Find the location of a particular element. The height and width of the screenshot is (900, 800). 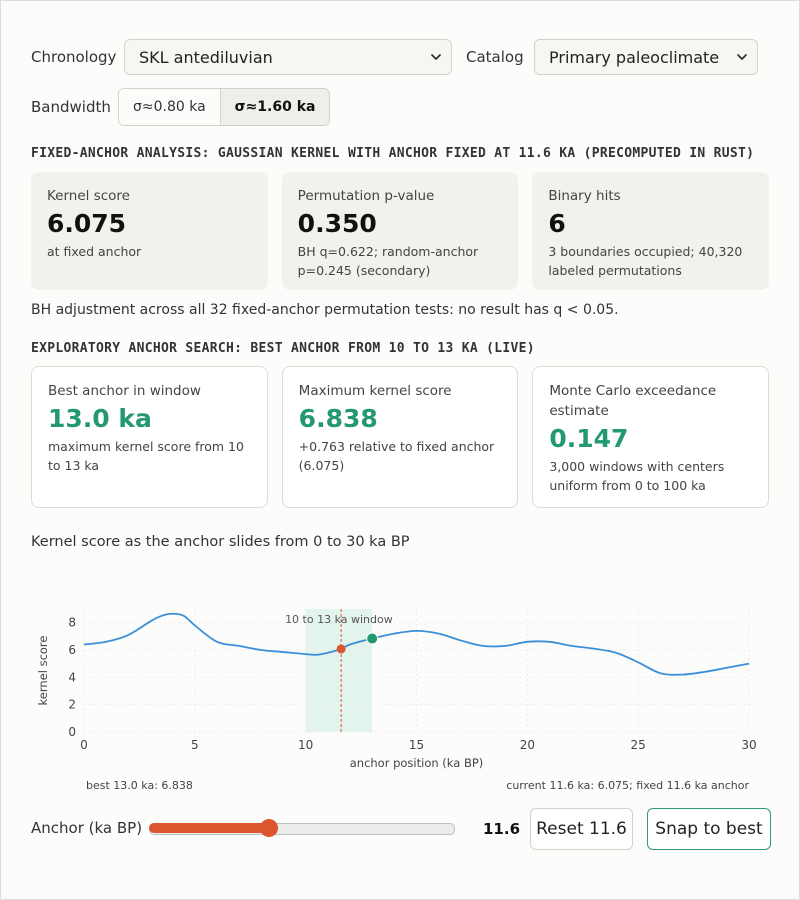

card-label: Best anchor in window is located at coordinates (124, 391).